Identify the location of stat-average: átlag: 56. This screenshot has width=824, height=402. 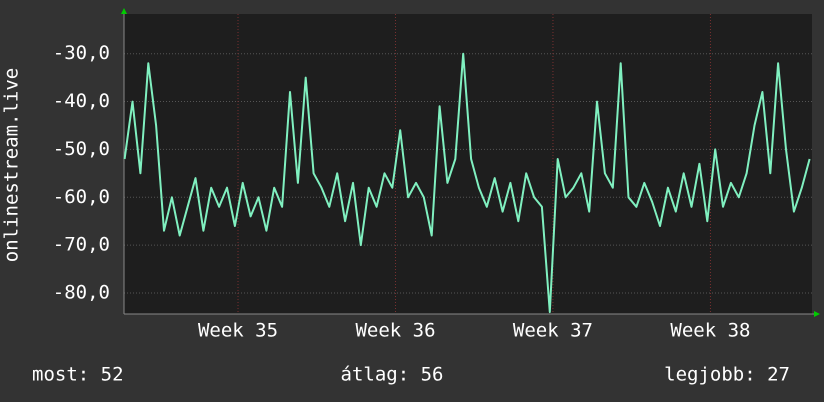
(392, 375).